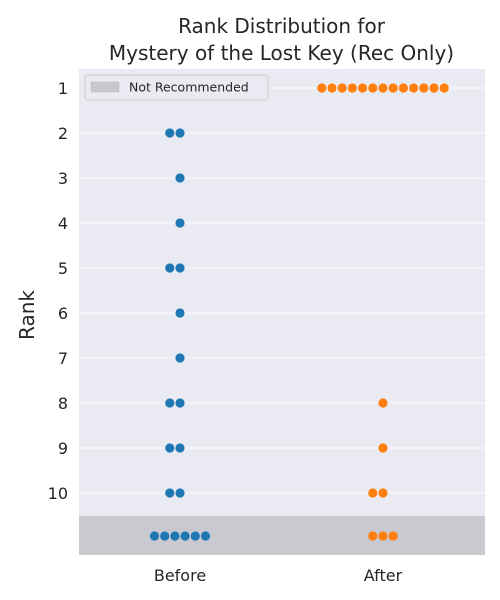  What do you see at coordinates (278, 575) in the screenshot?
I see `x-tick-labels: Before After` at bounding box center [278, 575].